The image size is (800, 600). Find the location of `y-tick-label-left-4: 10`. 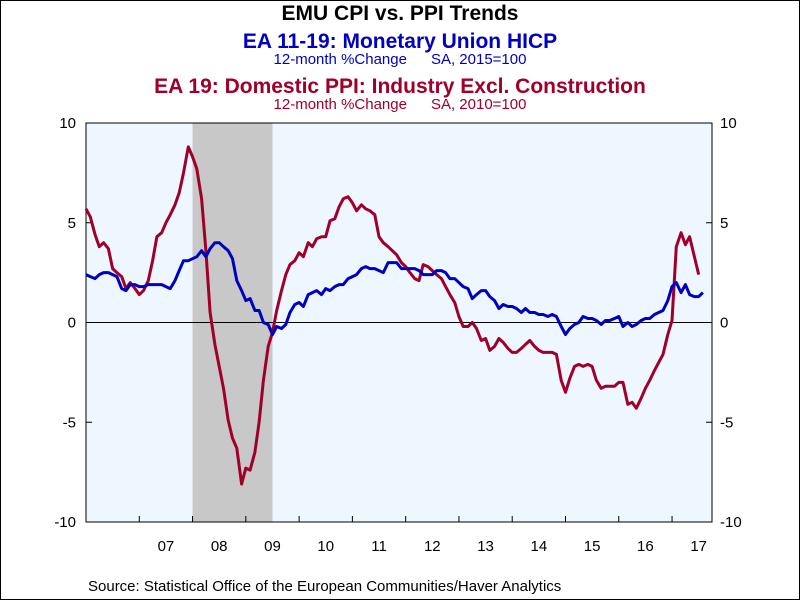

y-tick-label-left-4: 10 is located at coordinates (67, 123).